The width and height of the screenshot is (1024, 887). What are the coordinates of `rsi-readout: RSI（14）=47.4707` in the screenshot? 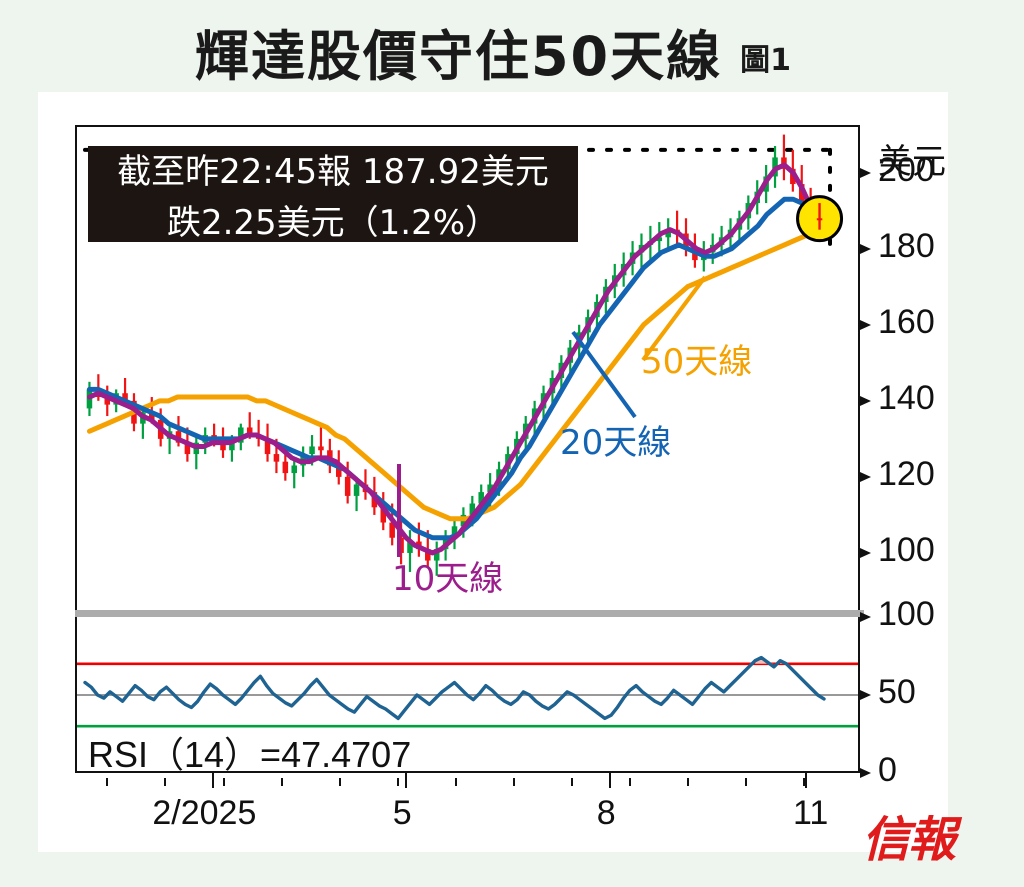 It's located at (250, 754).